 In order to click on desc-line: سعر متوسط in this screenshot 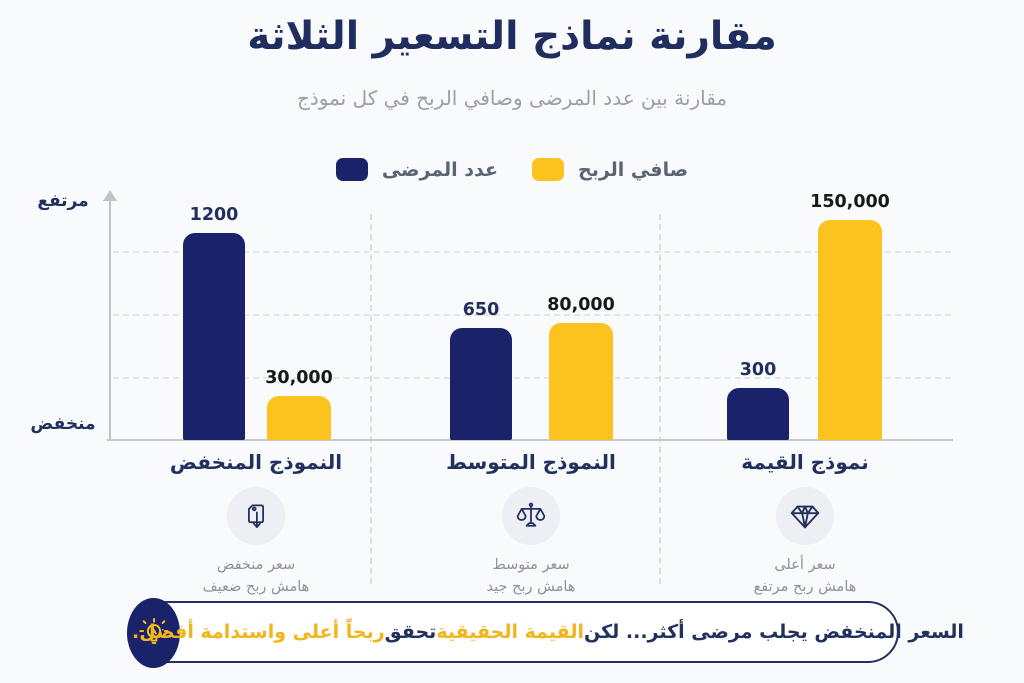, I will do `click(531, 565)`.